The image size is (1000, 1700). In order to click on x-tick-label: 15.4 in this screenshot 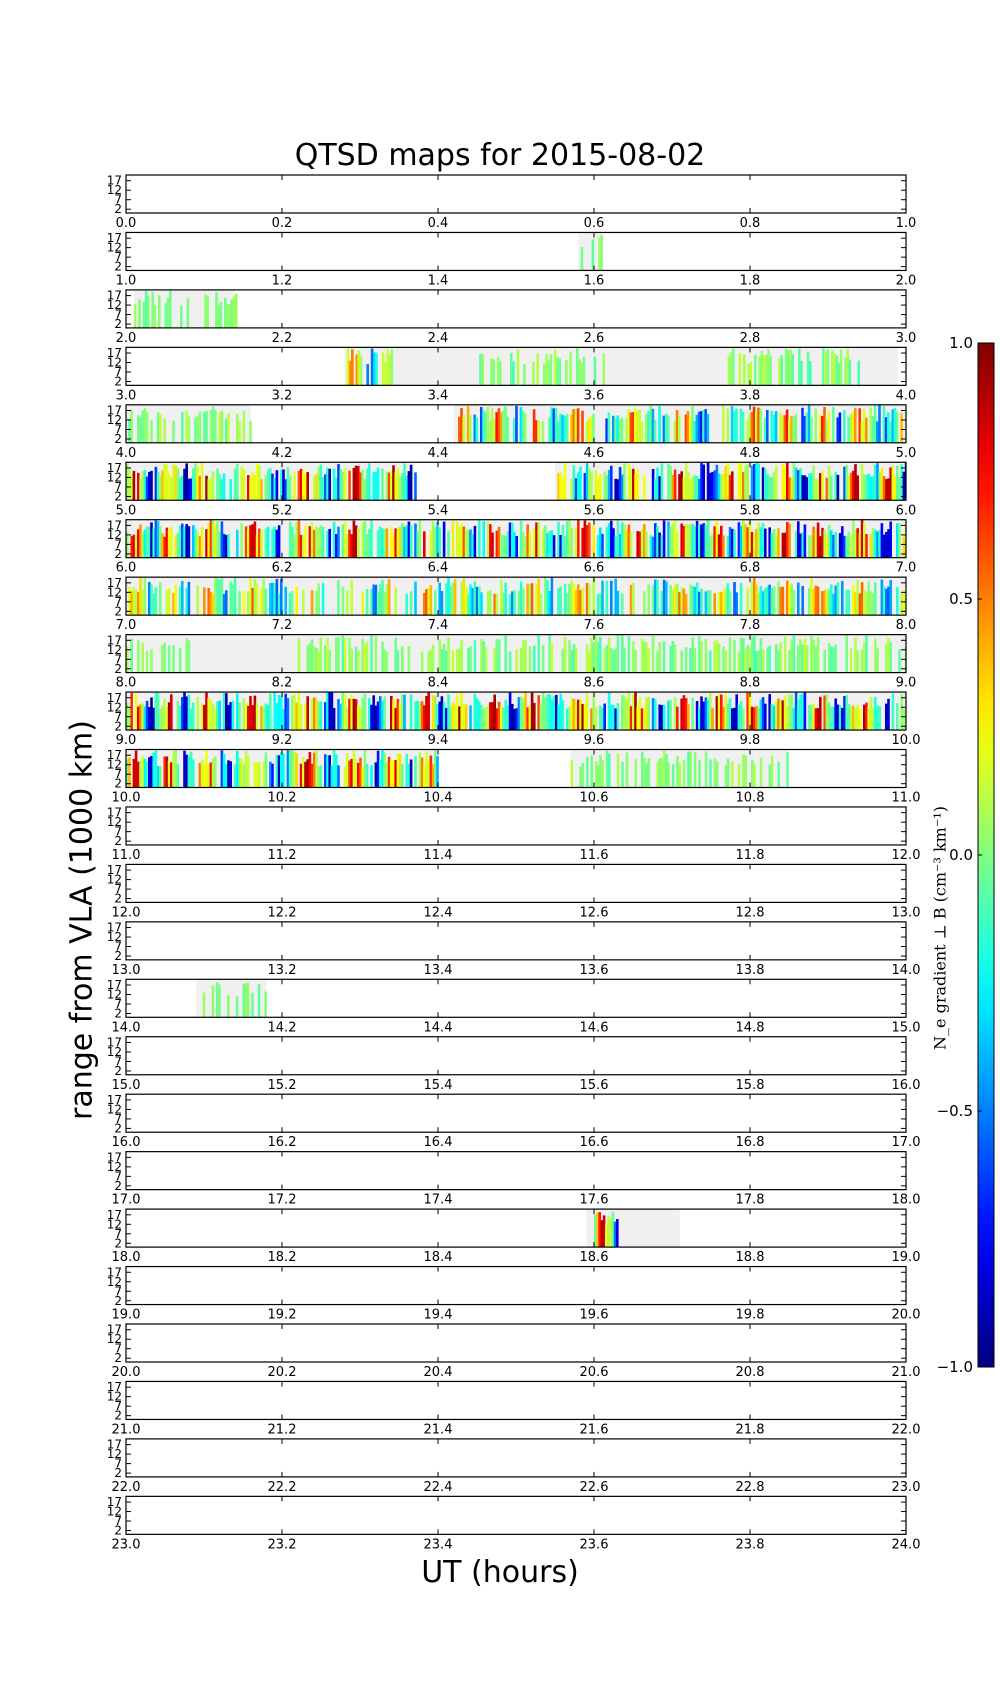, I will do `click(438, 1085)`.